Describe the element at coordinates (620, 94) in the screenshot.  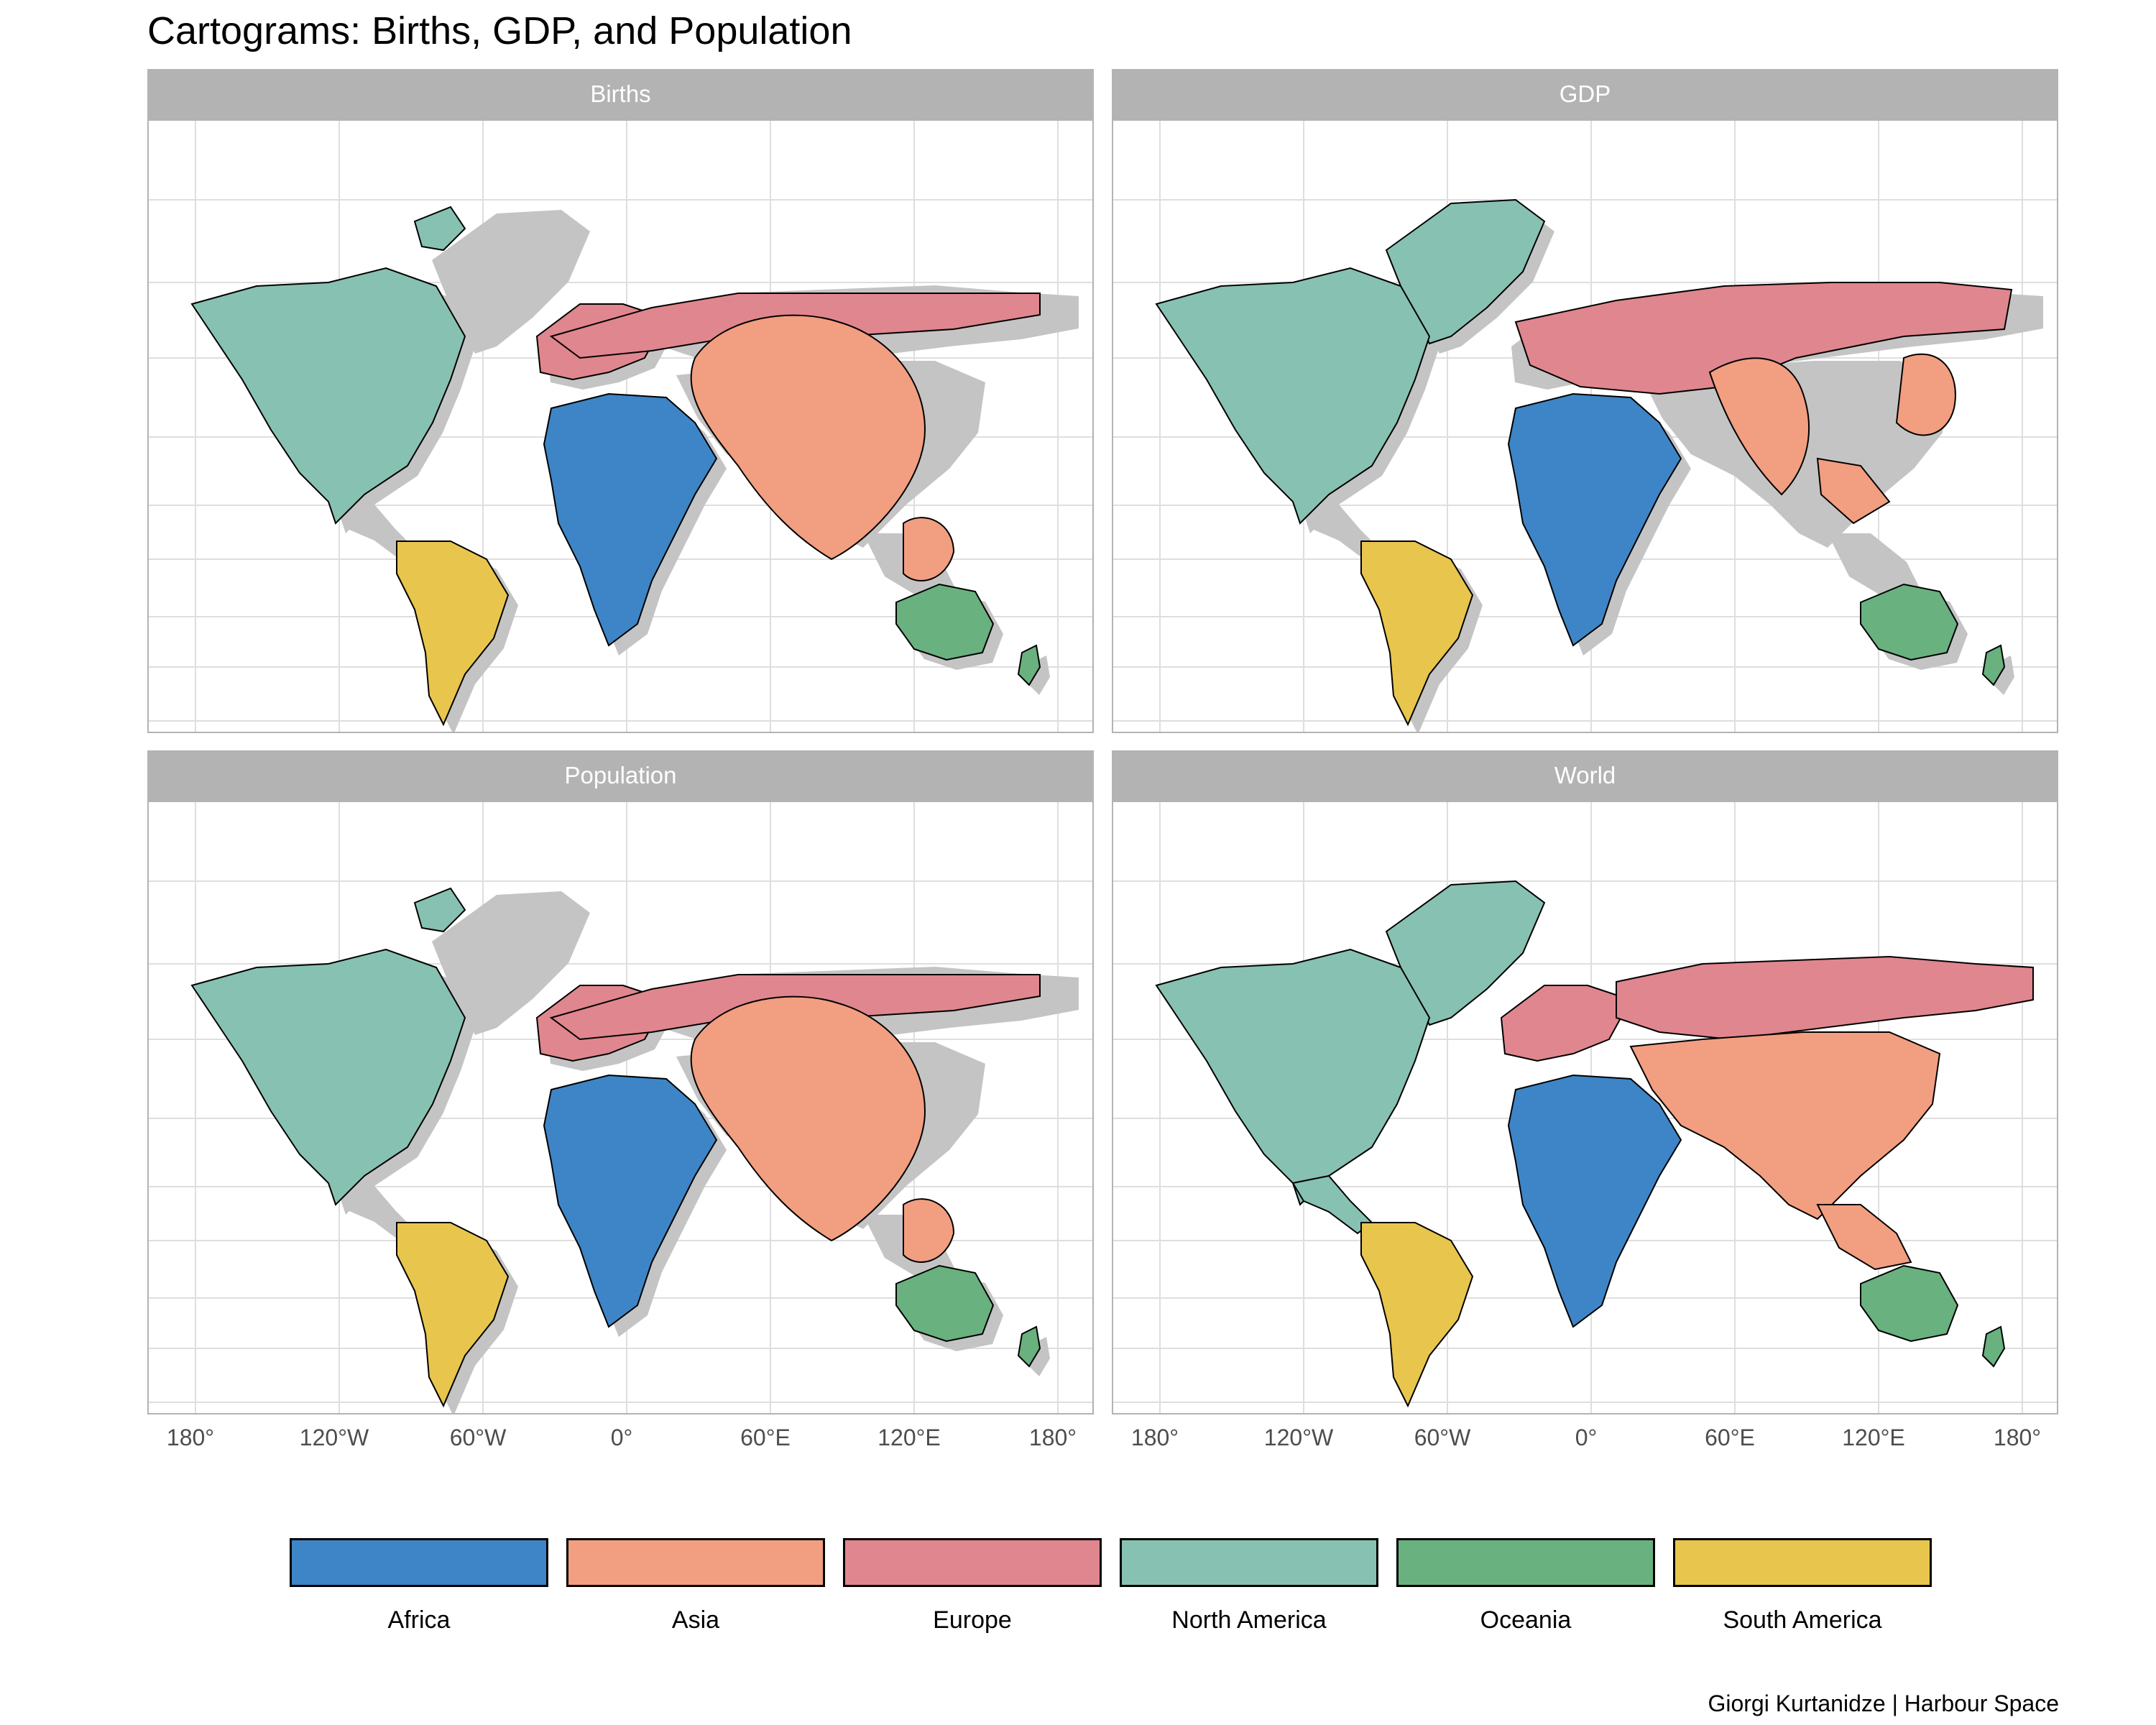
I see `panel-strip-births: Births` at that location.